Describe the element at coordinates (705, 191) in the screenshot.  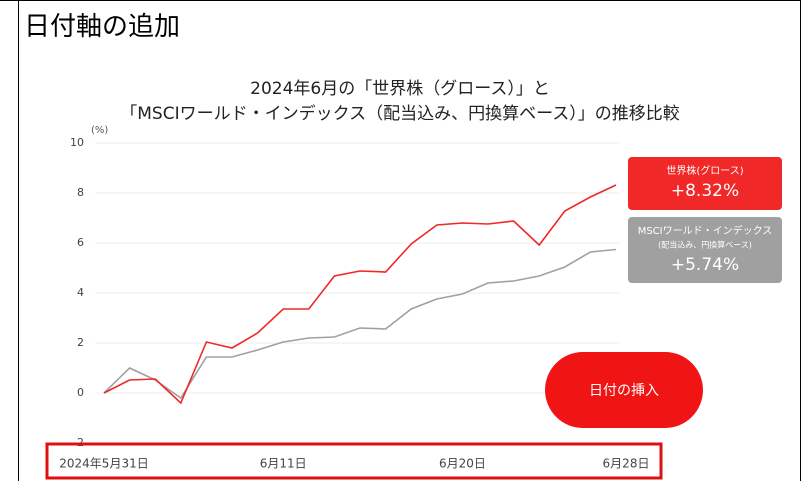
I see `legend-value: +8.32%` at that location.